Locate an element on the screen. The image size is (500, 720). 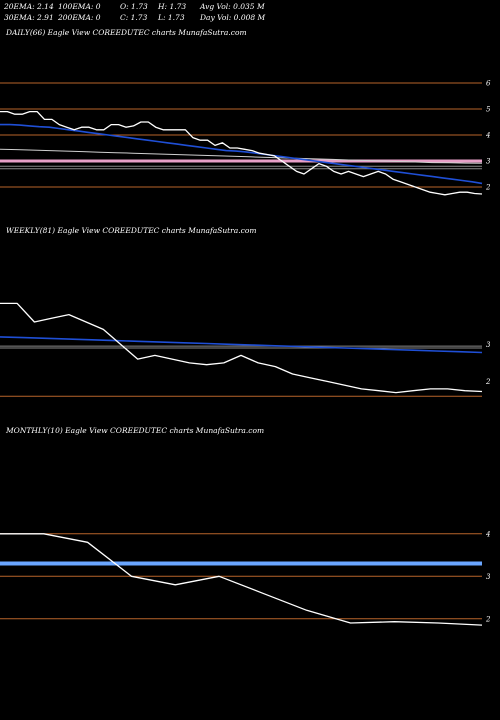
header-open: O: 1.73 is located at coordinates (134, 6).